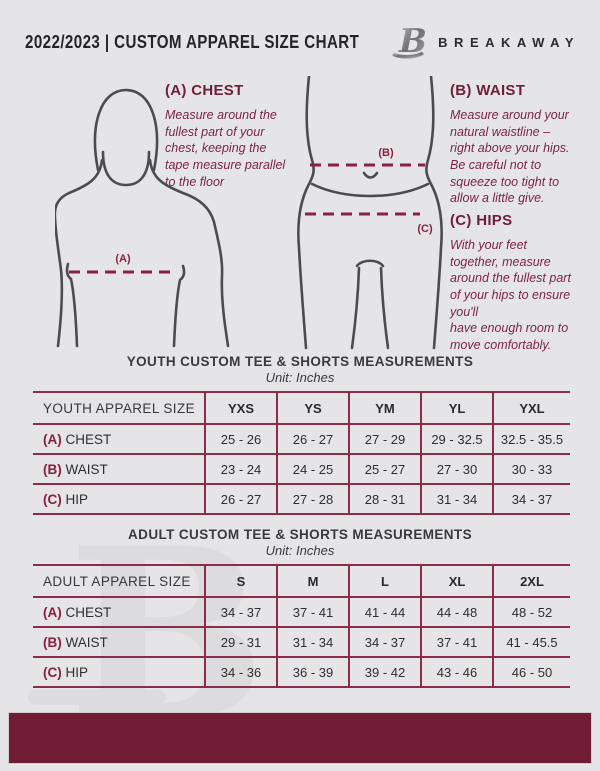 This screenshot has height=771, width=600. I want to click on adult-table-unit: Unit: Inches, so click(300, 550).